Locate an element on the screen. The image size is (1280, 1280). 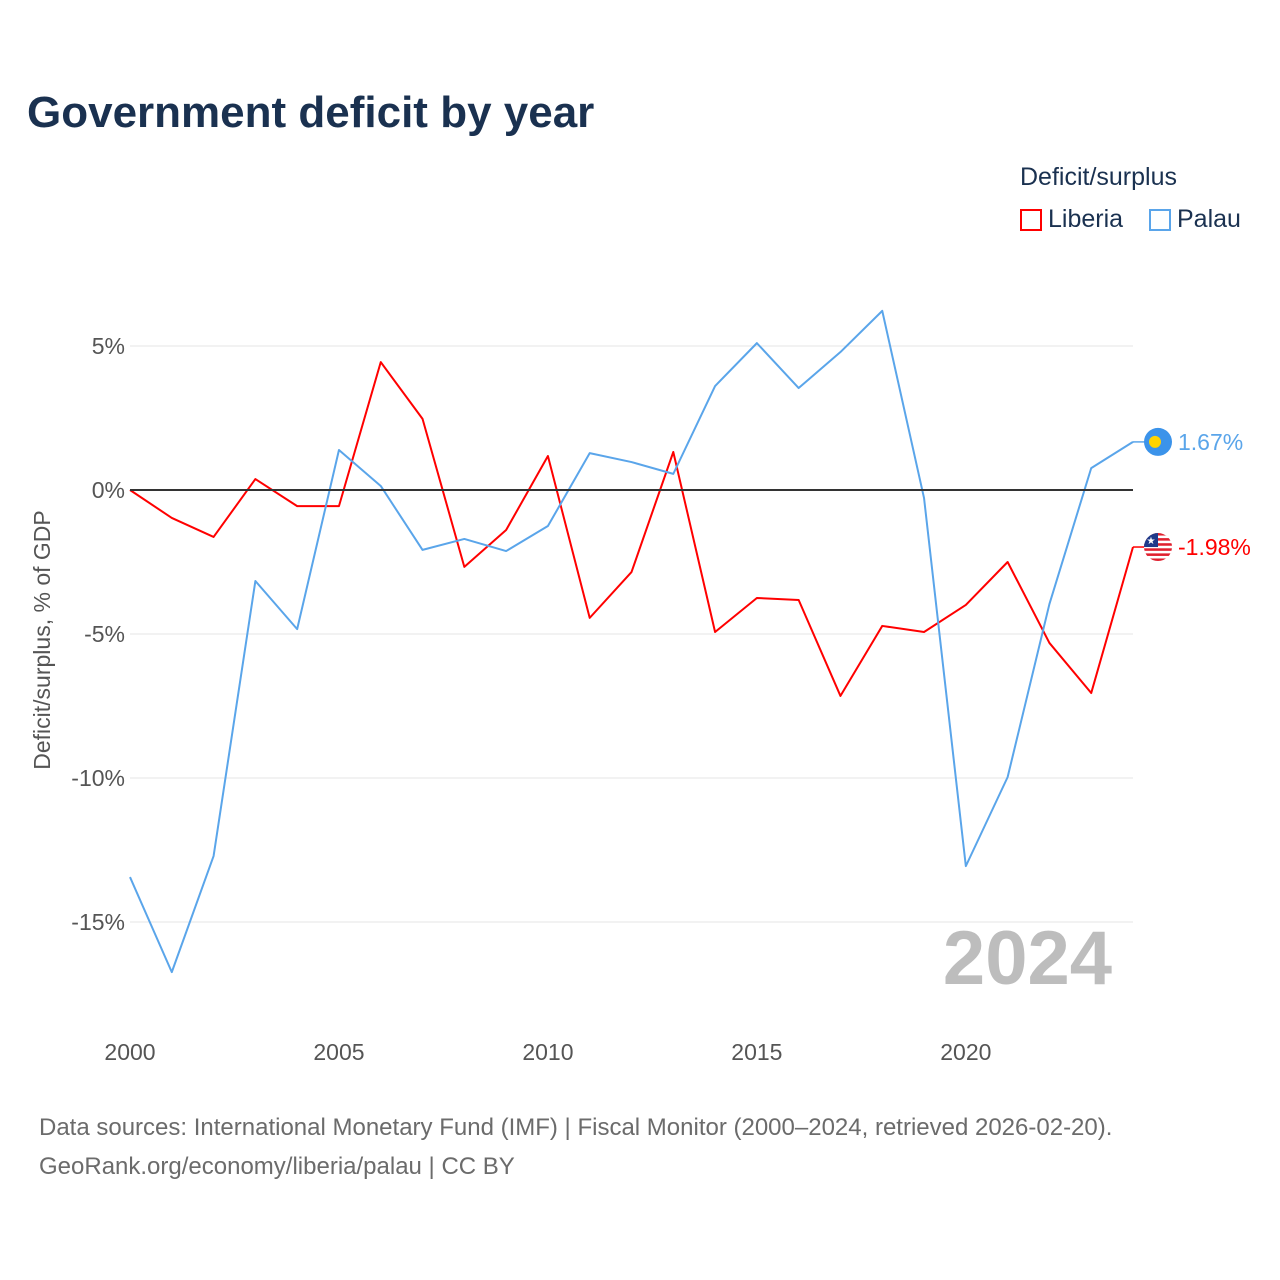
y-tick-label: 5% is located at coordinates (108, 346).